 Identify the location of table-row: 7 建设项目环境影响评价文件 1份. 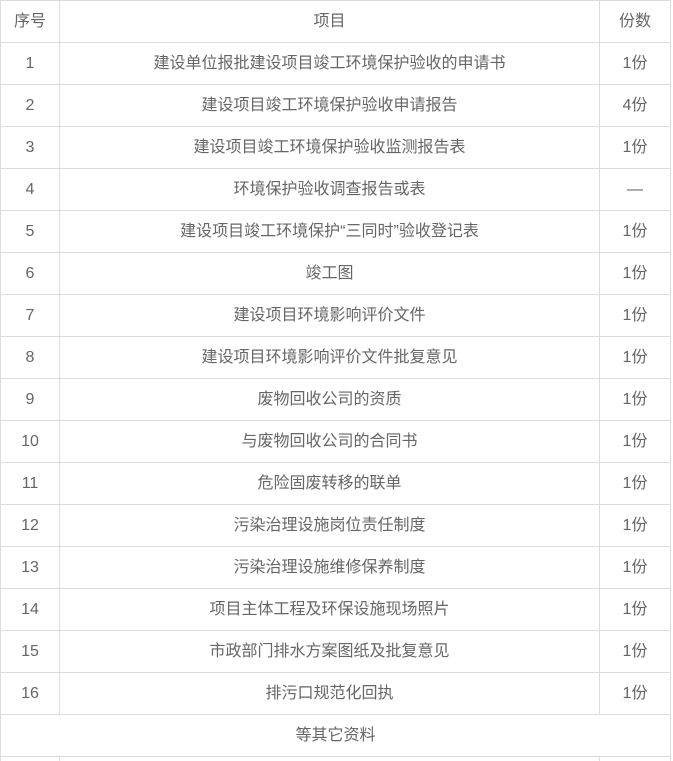
(335, 315).